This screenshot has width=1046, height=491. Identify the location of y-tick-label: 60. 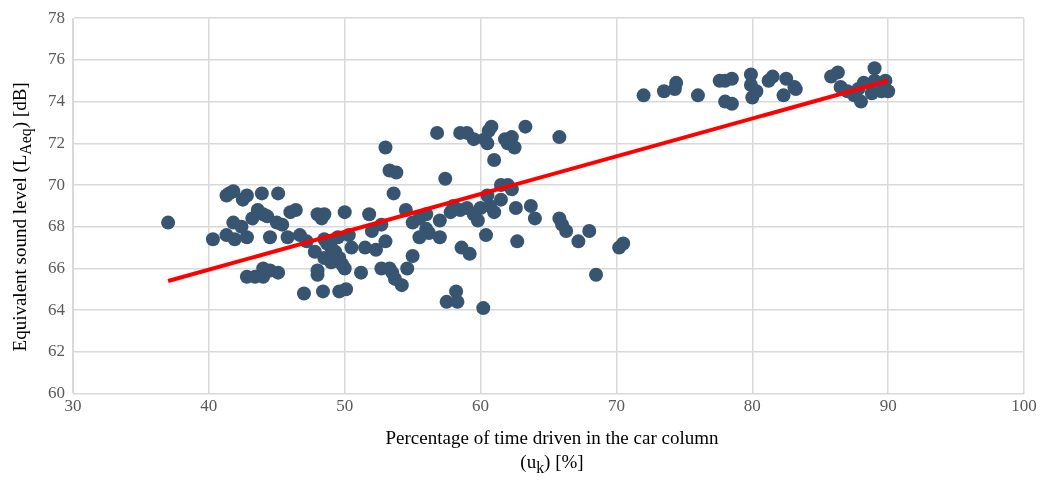
(56, 393).